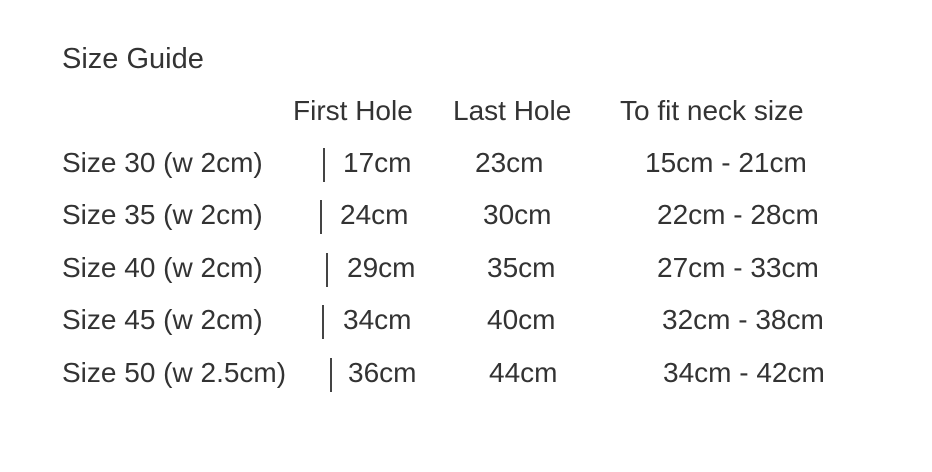 This screenshot has height=472, width=932. Describe the element at coordinates (517, 214) in the screenshot. I see `last-hole-value: 30cm` at that location.